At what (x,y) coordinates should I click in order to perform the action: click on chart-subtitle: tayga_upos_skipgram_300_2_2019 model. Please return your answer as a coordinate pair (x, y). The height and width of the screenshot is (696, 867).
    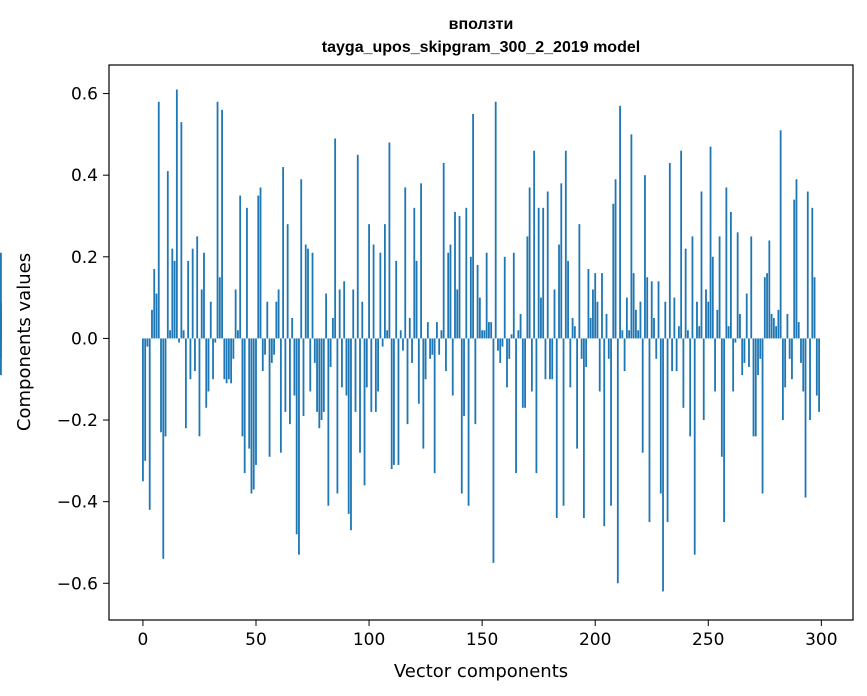
    Looking at the image, I should click on (481, 47).